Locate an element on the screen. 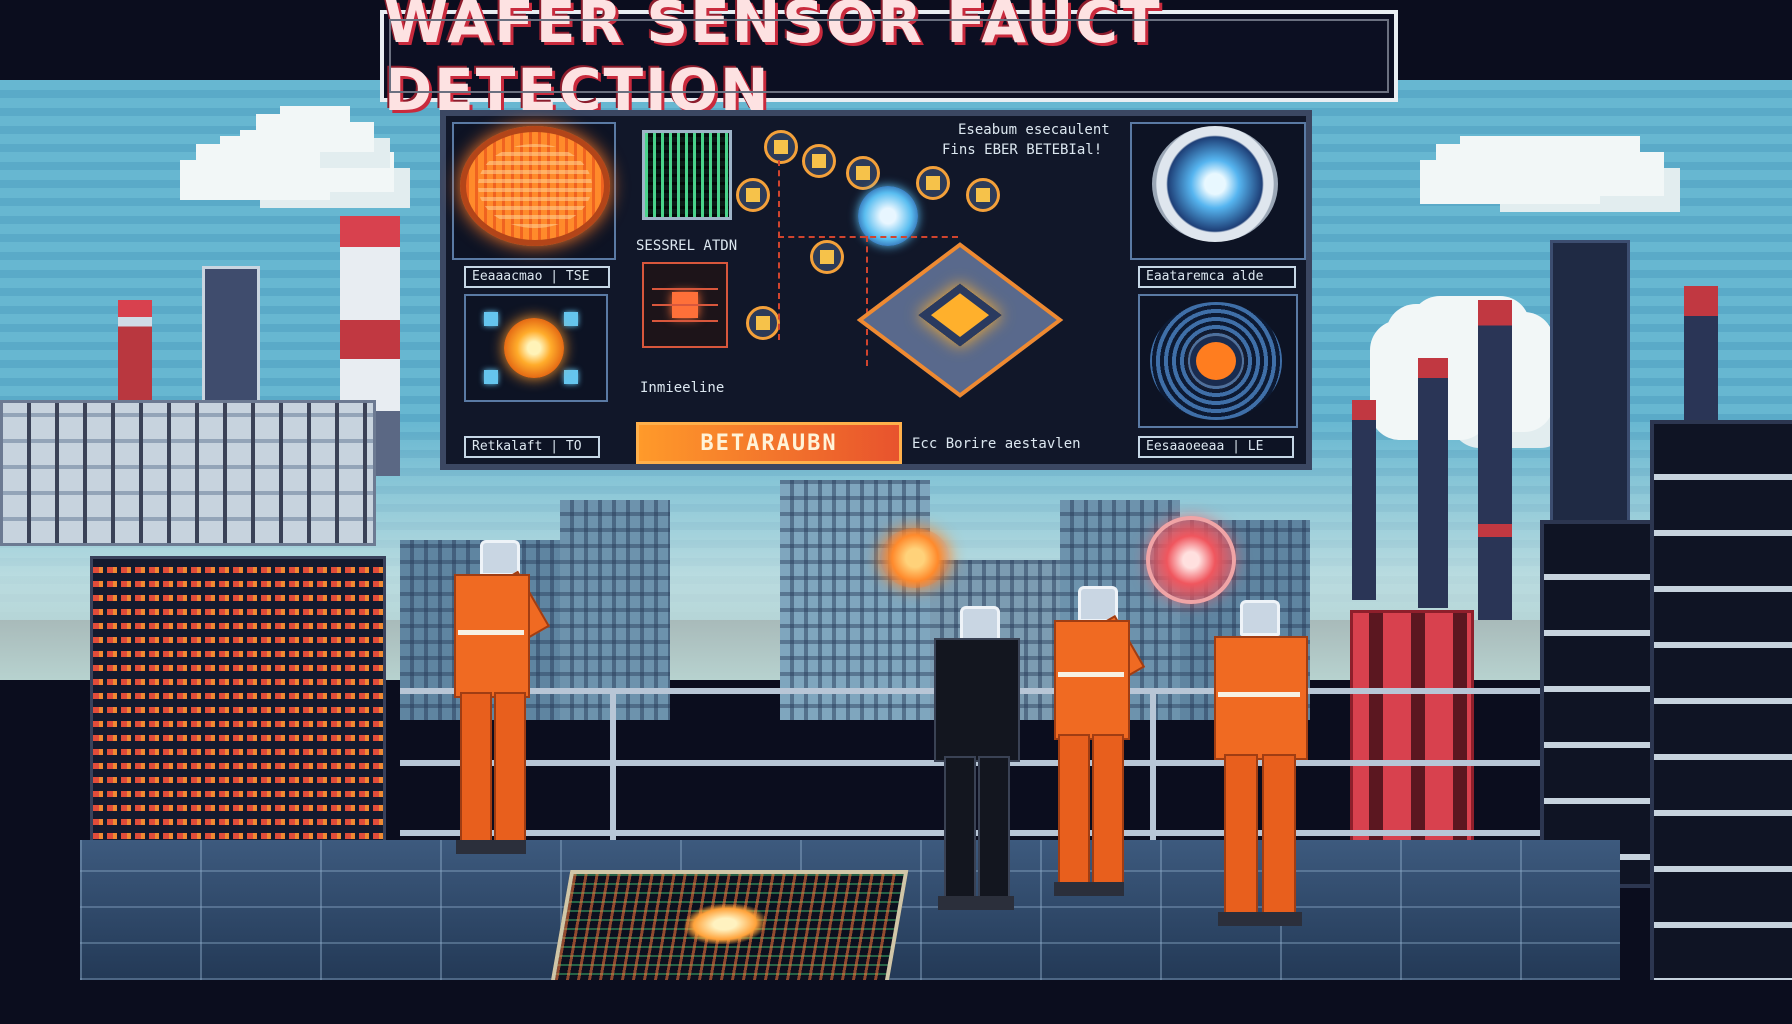 This screenshot has width=1792, height=1024. question-hologram-icon is located at coordinates (1191, 560).